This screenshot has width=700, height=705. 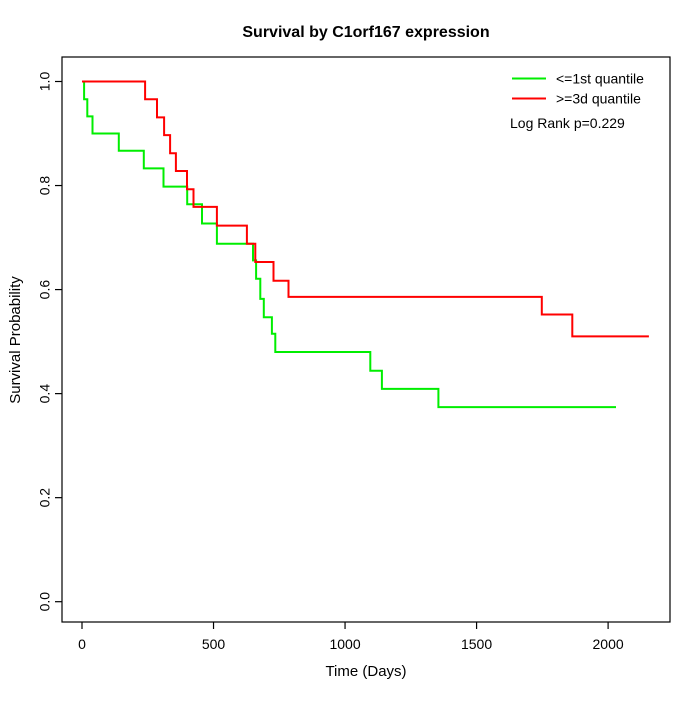 What do you see at coordinates (82, 644) in the screenshot?
I see `x-tick-label: 0` at bounding box center [82, 644].